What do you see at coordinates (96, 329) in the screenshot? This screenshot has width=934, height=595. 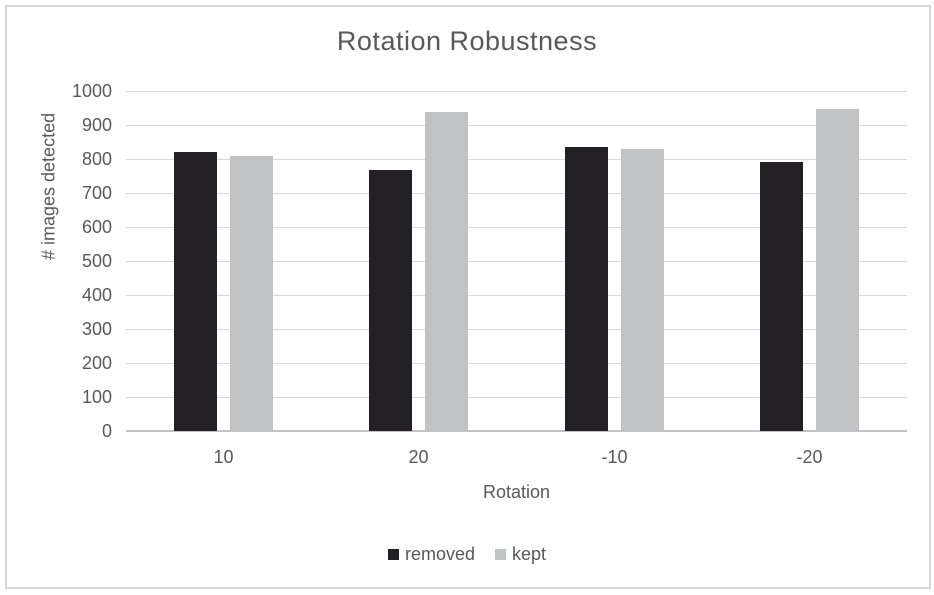 I see `y-tick-label: 300` at bounding box center [96, 329].